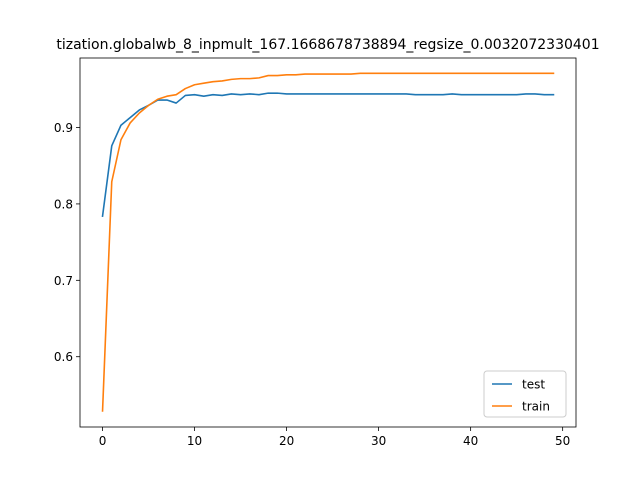 Image resolution: width=640 pixels, height=480 pixels. What do you see at coordinates (536, 407) in the screenshot?
I see `legend-label-train: train` at bounding box center [536, 407].